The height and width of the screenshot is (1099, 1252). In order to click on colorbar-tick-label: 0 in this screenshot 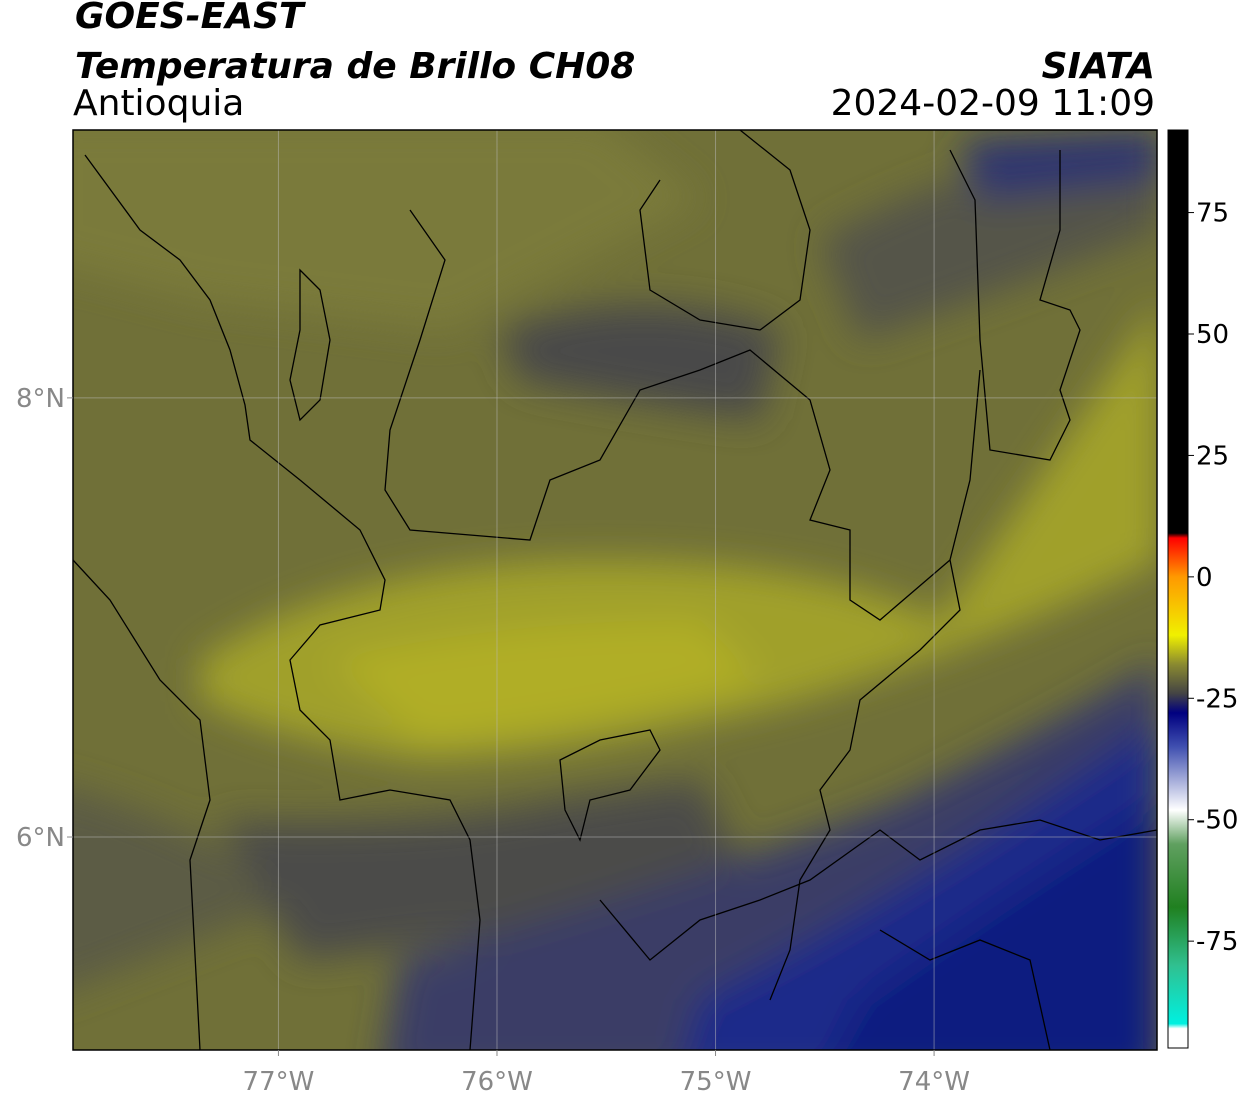, I will do `click(1204, 578)`.